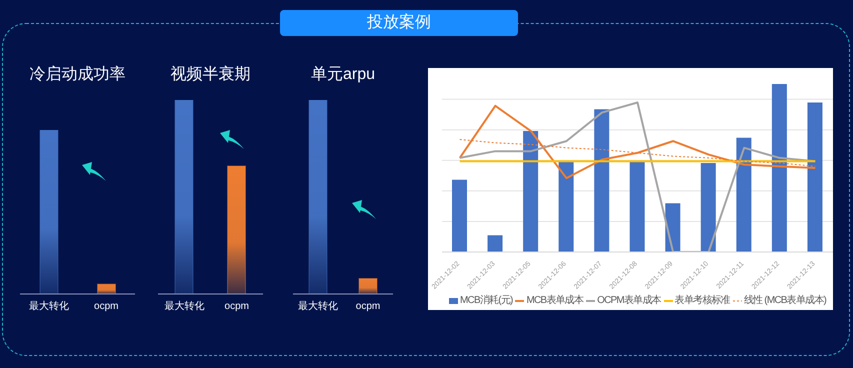 The height and width of the screenshot is (368, 853). I want to click on chart-title: 视频半衰期, so click(211, 74).